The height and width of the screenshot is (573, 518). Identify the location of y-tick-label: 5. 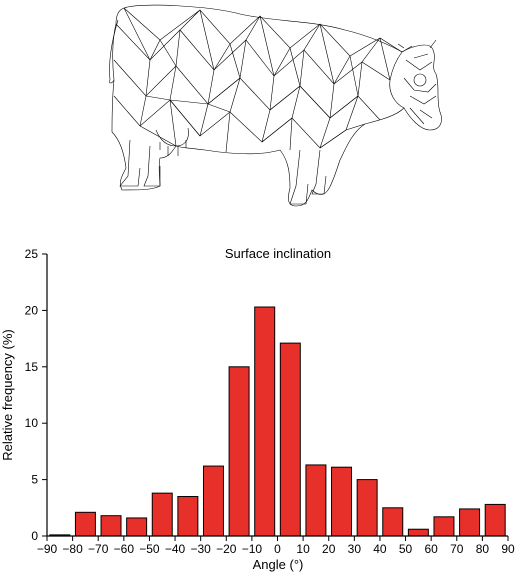
(34, 480).